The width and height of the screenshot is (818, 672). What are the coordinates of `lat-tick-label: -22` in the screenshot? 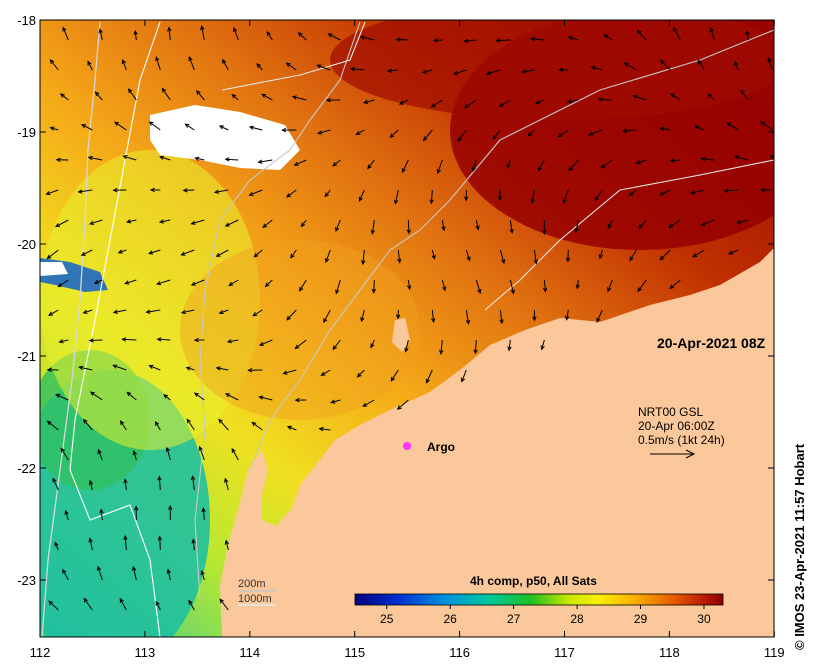 It's located at (26, 468).